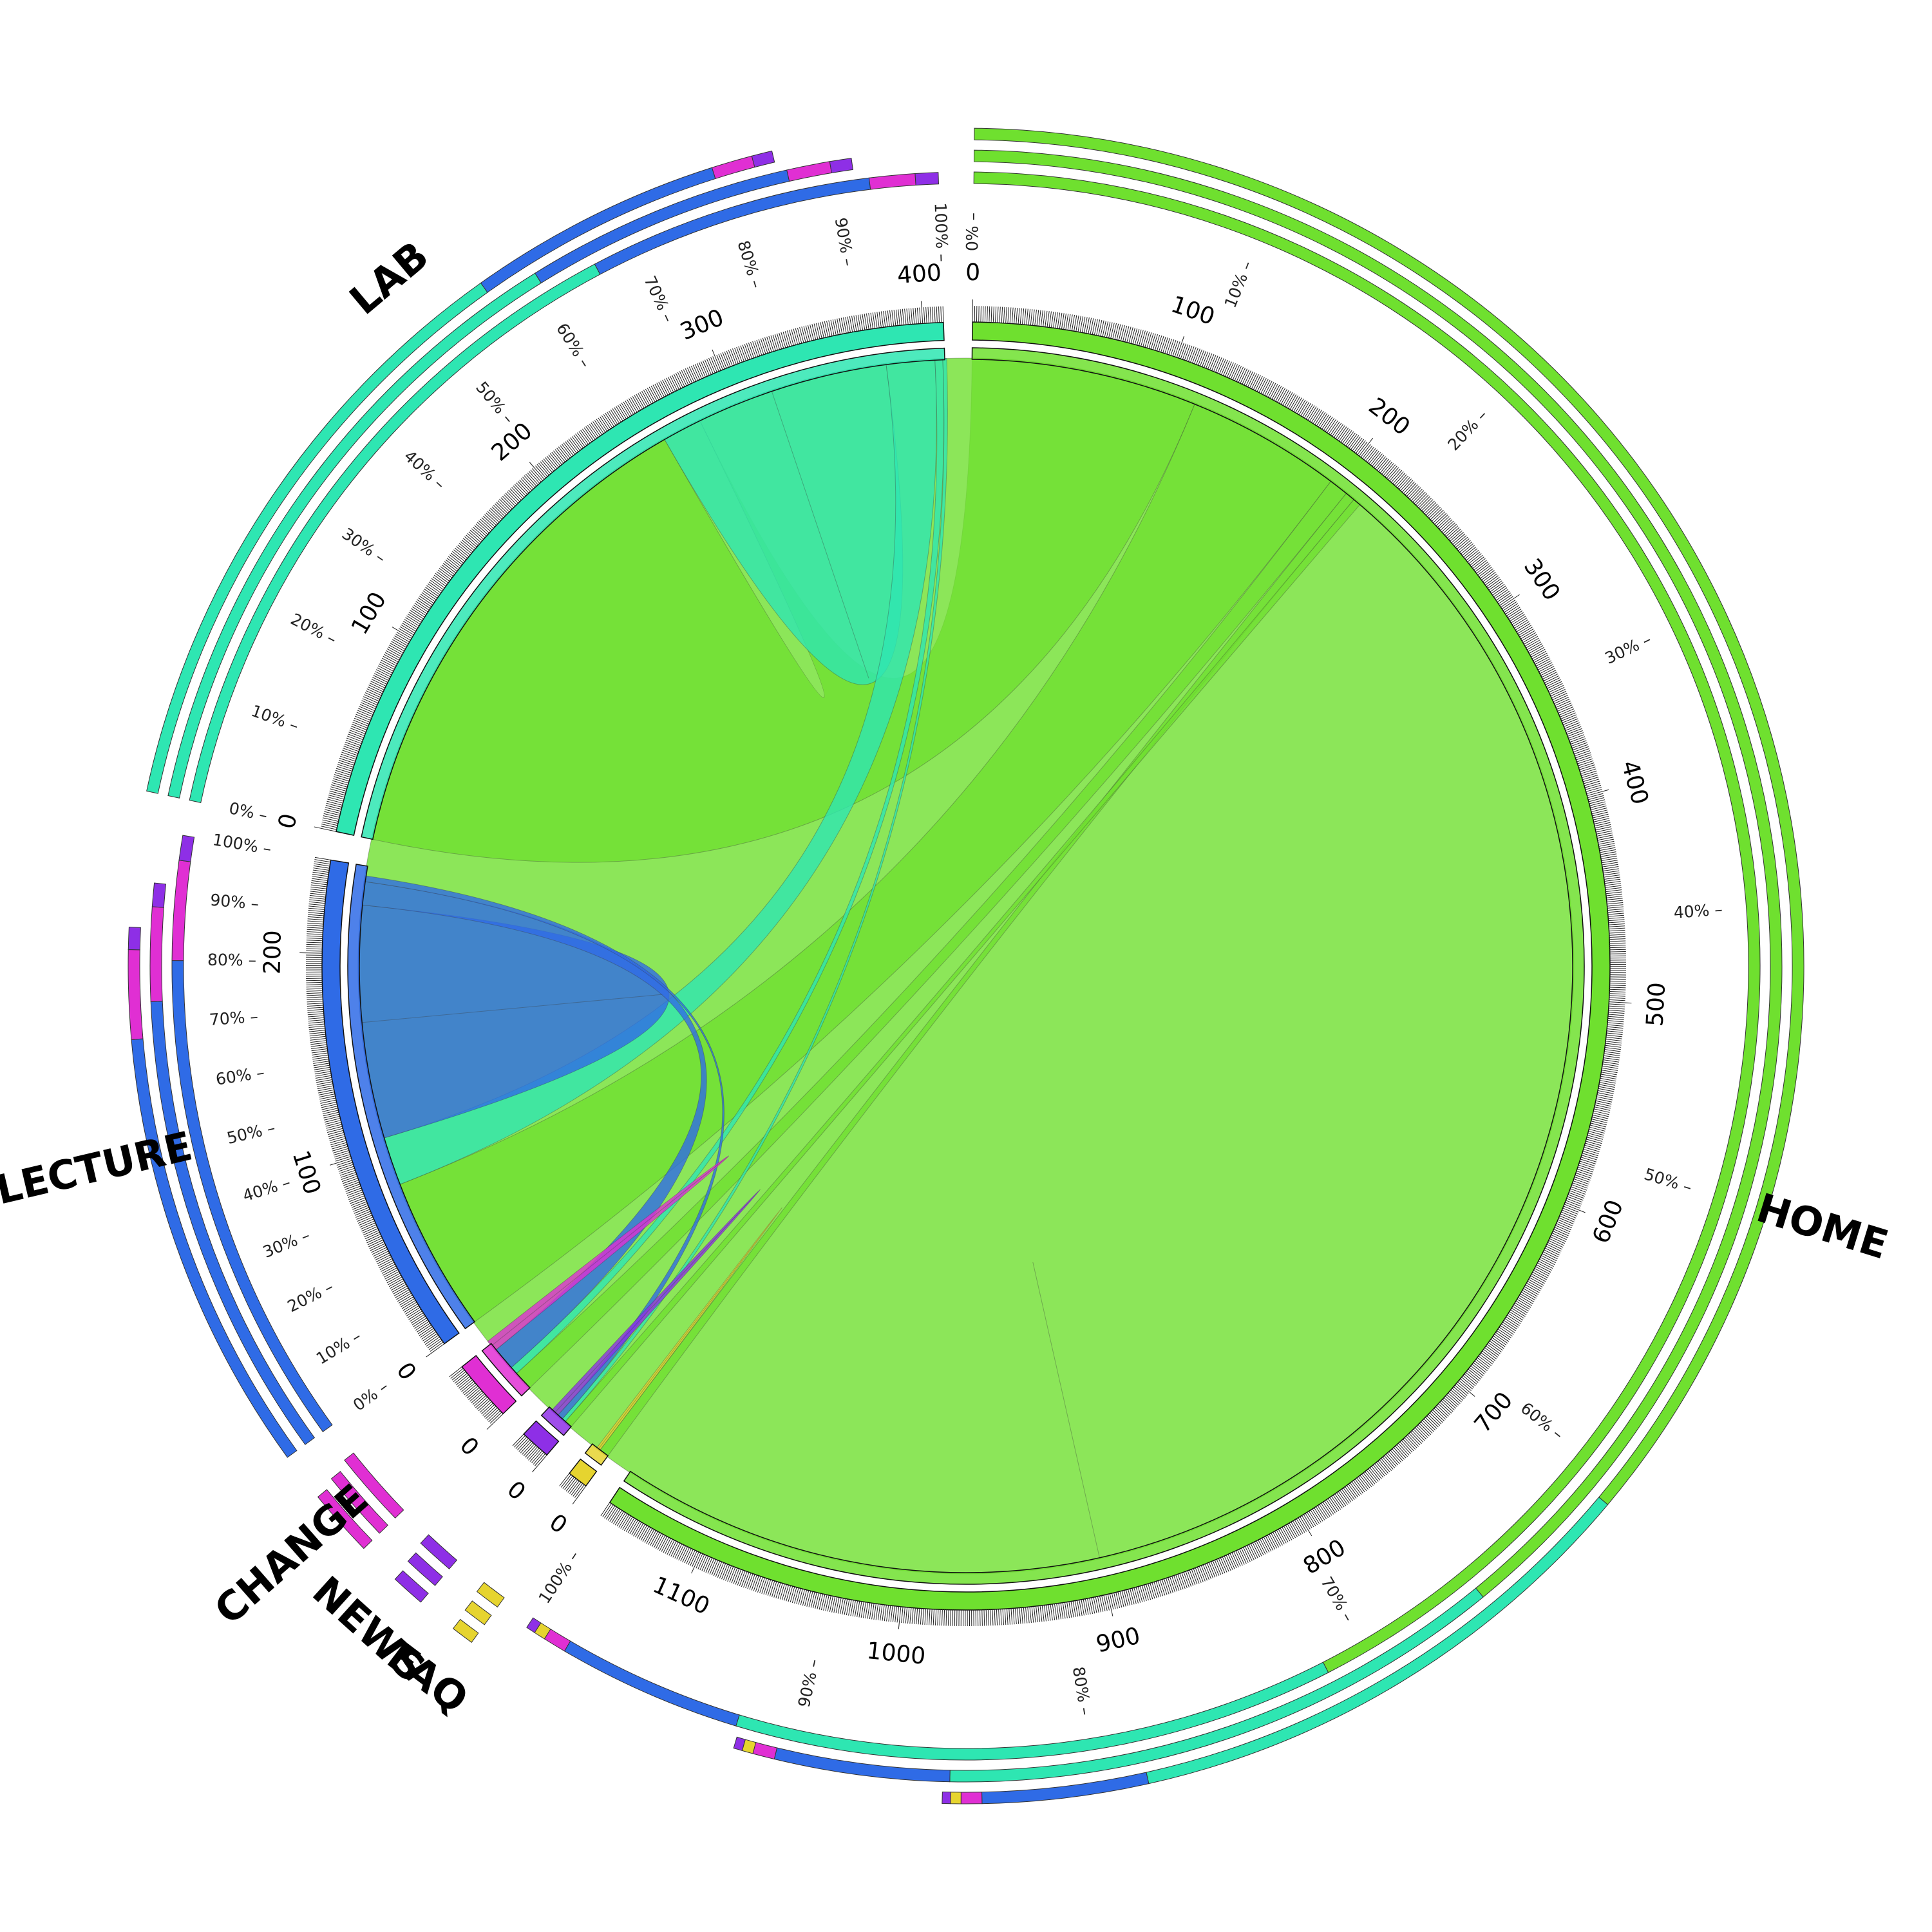  What do you see at coordinates (369, 613) in the screenshot?
I see `tick-label-lab: 100` at bounding box center [369, 613].